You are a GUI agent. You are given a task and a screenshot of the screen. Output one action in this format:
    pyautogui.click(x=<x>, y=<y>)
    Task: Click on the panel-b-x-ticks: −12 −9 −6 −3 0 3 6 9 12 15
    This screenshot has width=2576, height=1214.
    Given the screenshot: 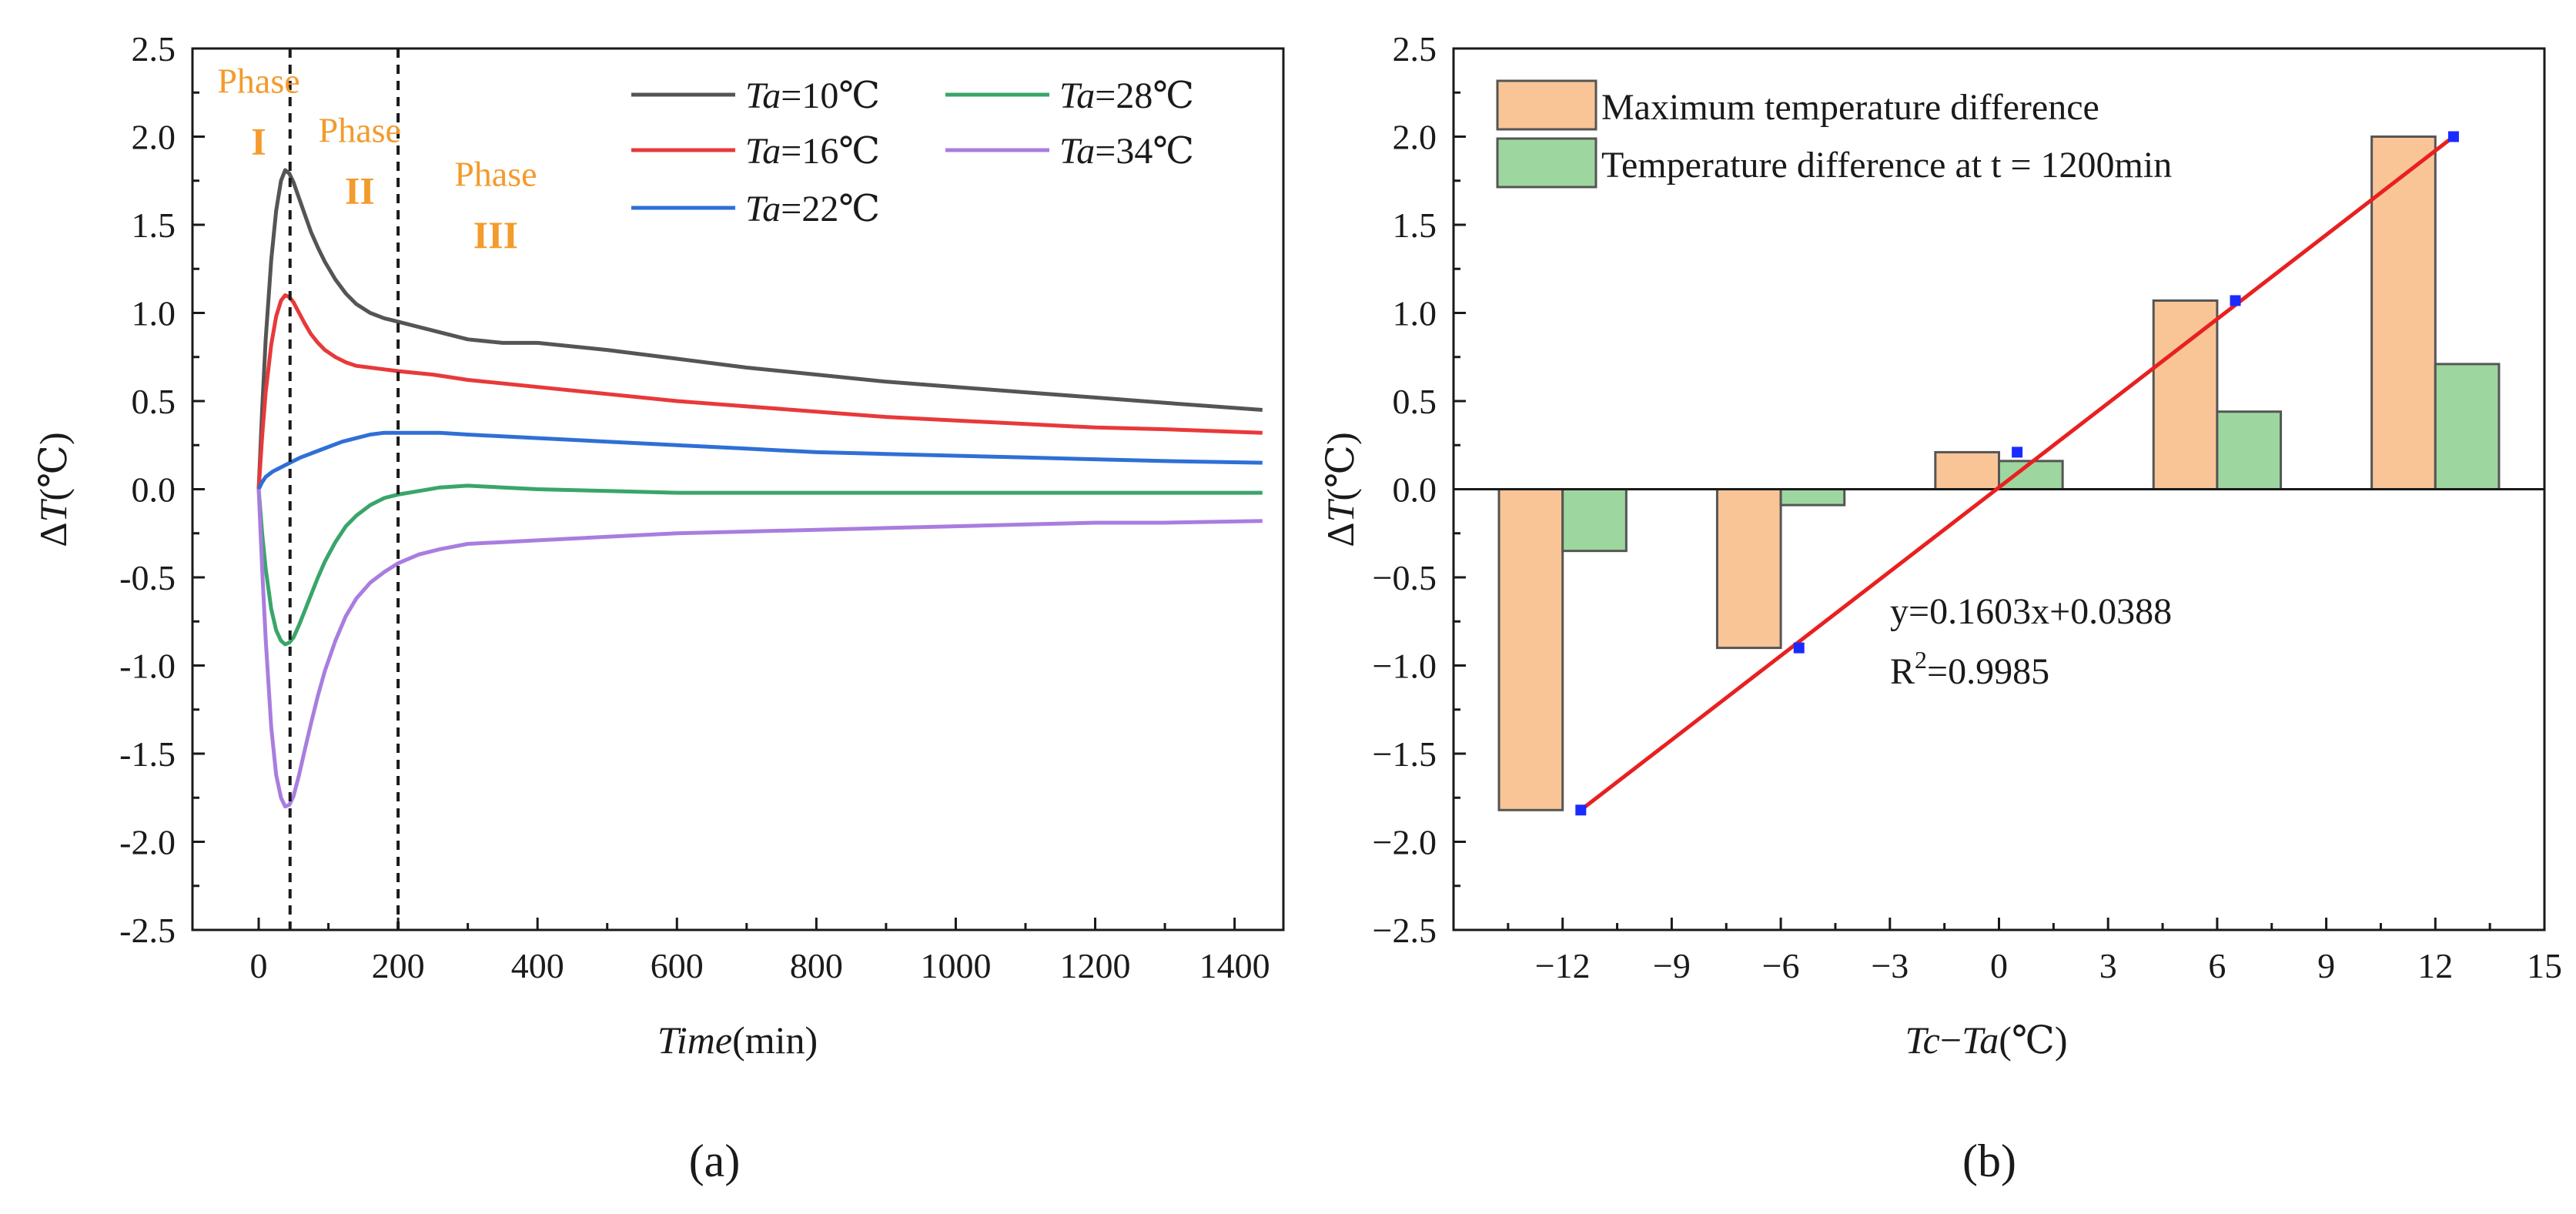 What is the action you would take?
    pyautogui.click(x=2035, y=952)
    